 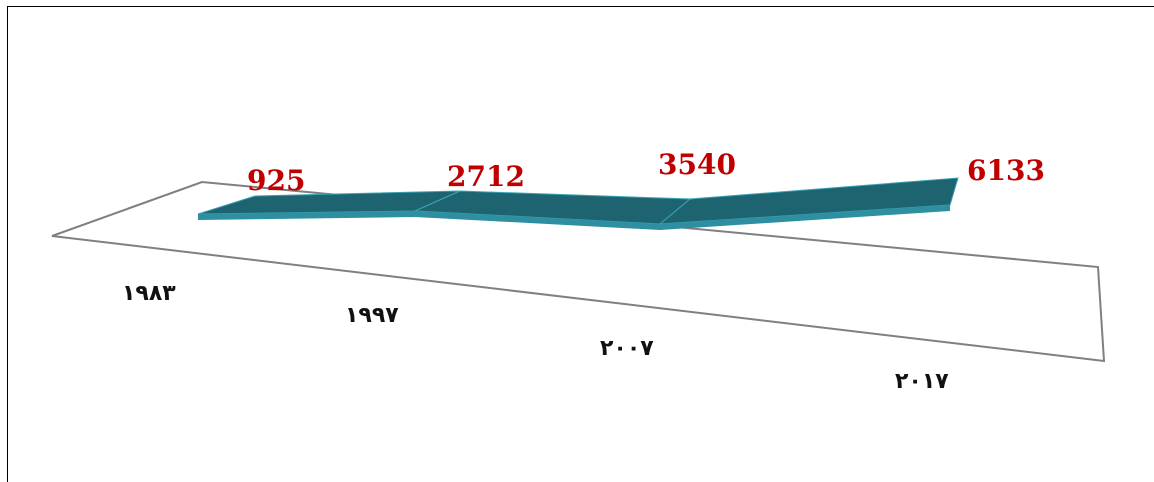 What do you see at coordinates (149, 293) in the screenshot?
I see `x-tick-label: ١٩٨٣` at bounding box center [149, 293].